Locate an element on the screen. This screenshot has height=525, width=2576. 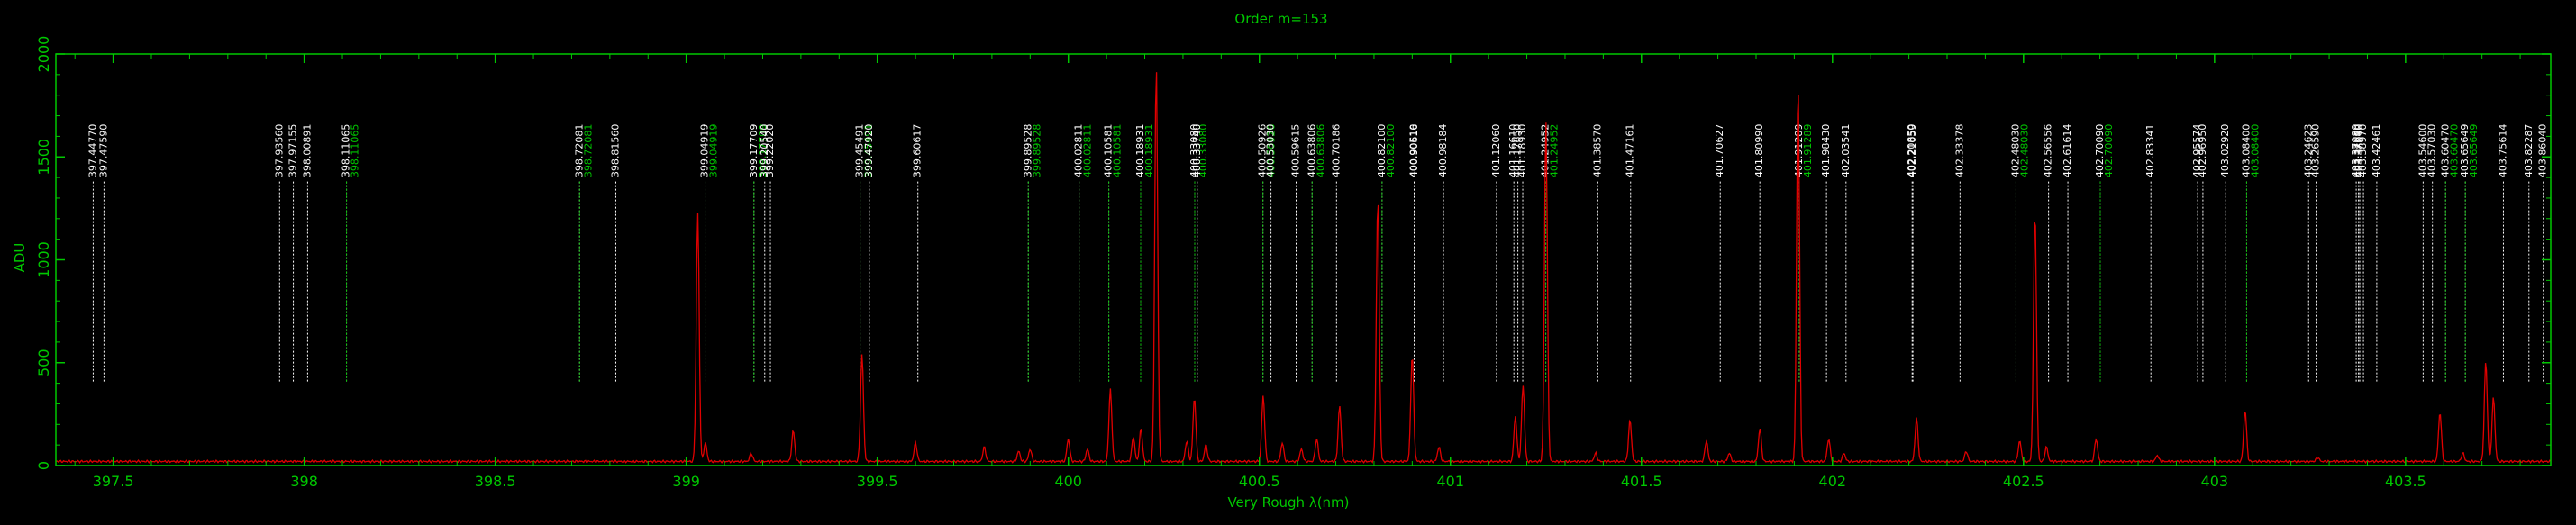
line-marker-label: 402.03541 is located at coordinates (1846, 151).